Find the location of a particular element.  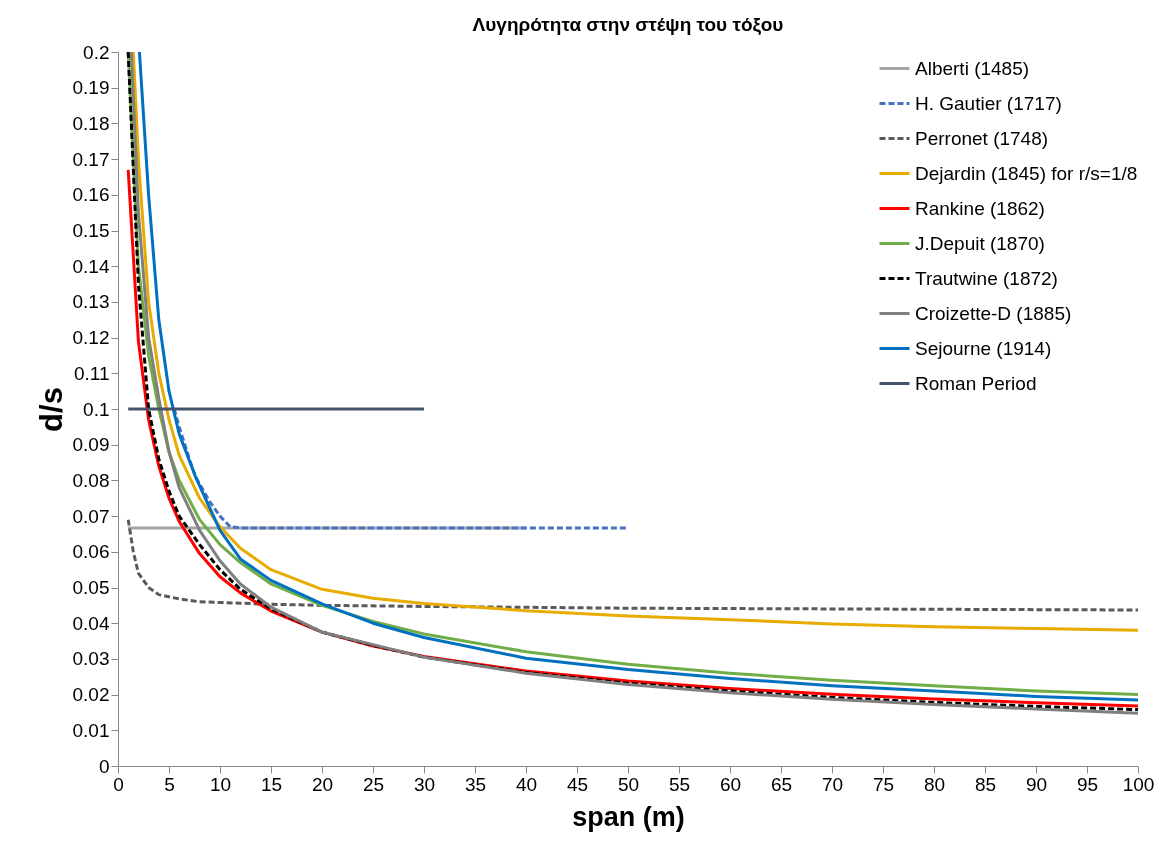

x-tick-label: 80 is located at coordinates (934, 784).